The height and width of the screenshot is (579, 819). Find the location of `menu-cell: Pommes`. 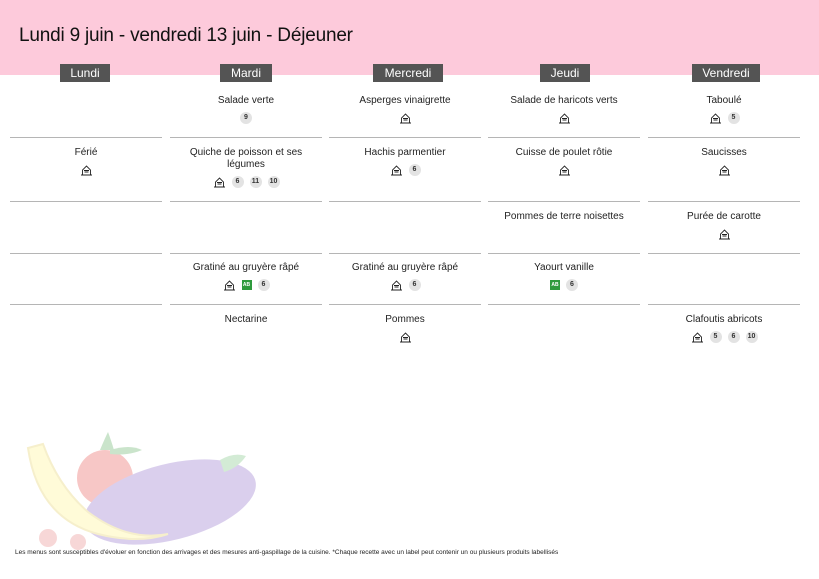

menu-cell: Pommes is located at coordinates (405, 328).